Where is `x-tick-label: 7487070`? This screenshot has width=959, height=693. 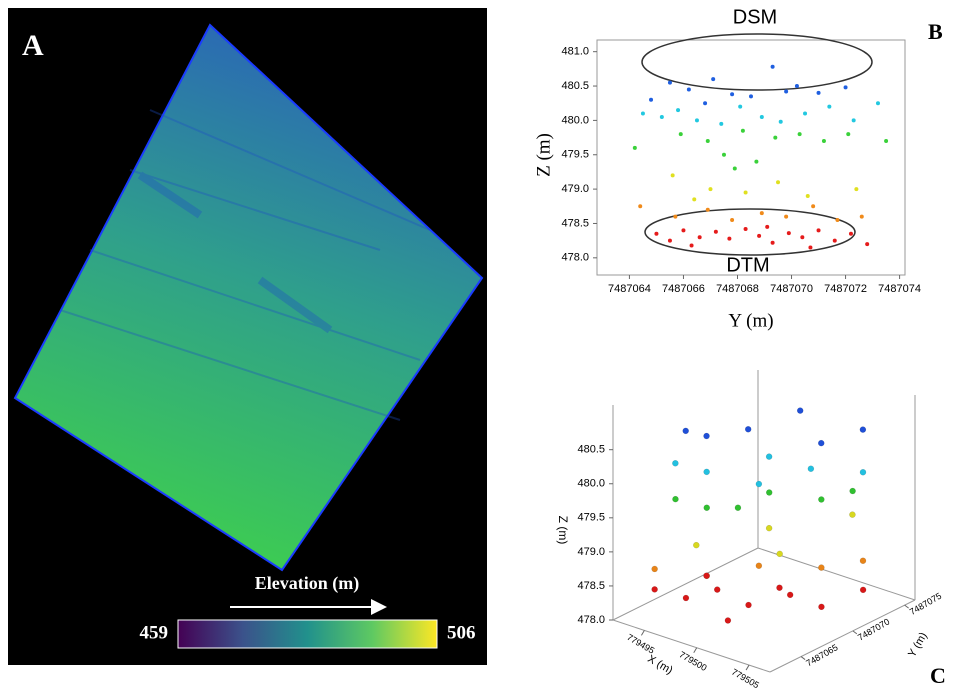 x-tick-label: 7487070 is located at coordinates (791, 289).